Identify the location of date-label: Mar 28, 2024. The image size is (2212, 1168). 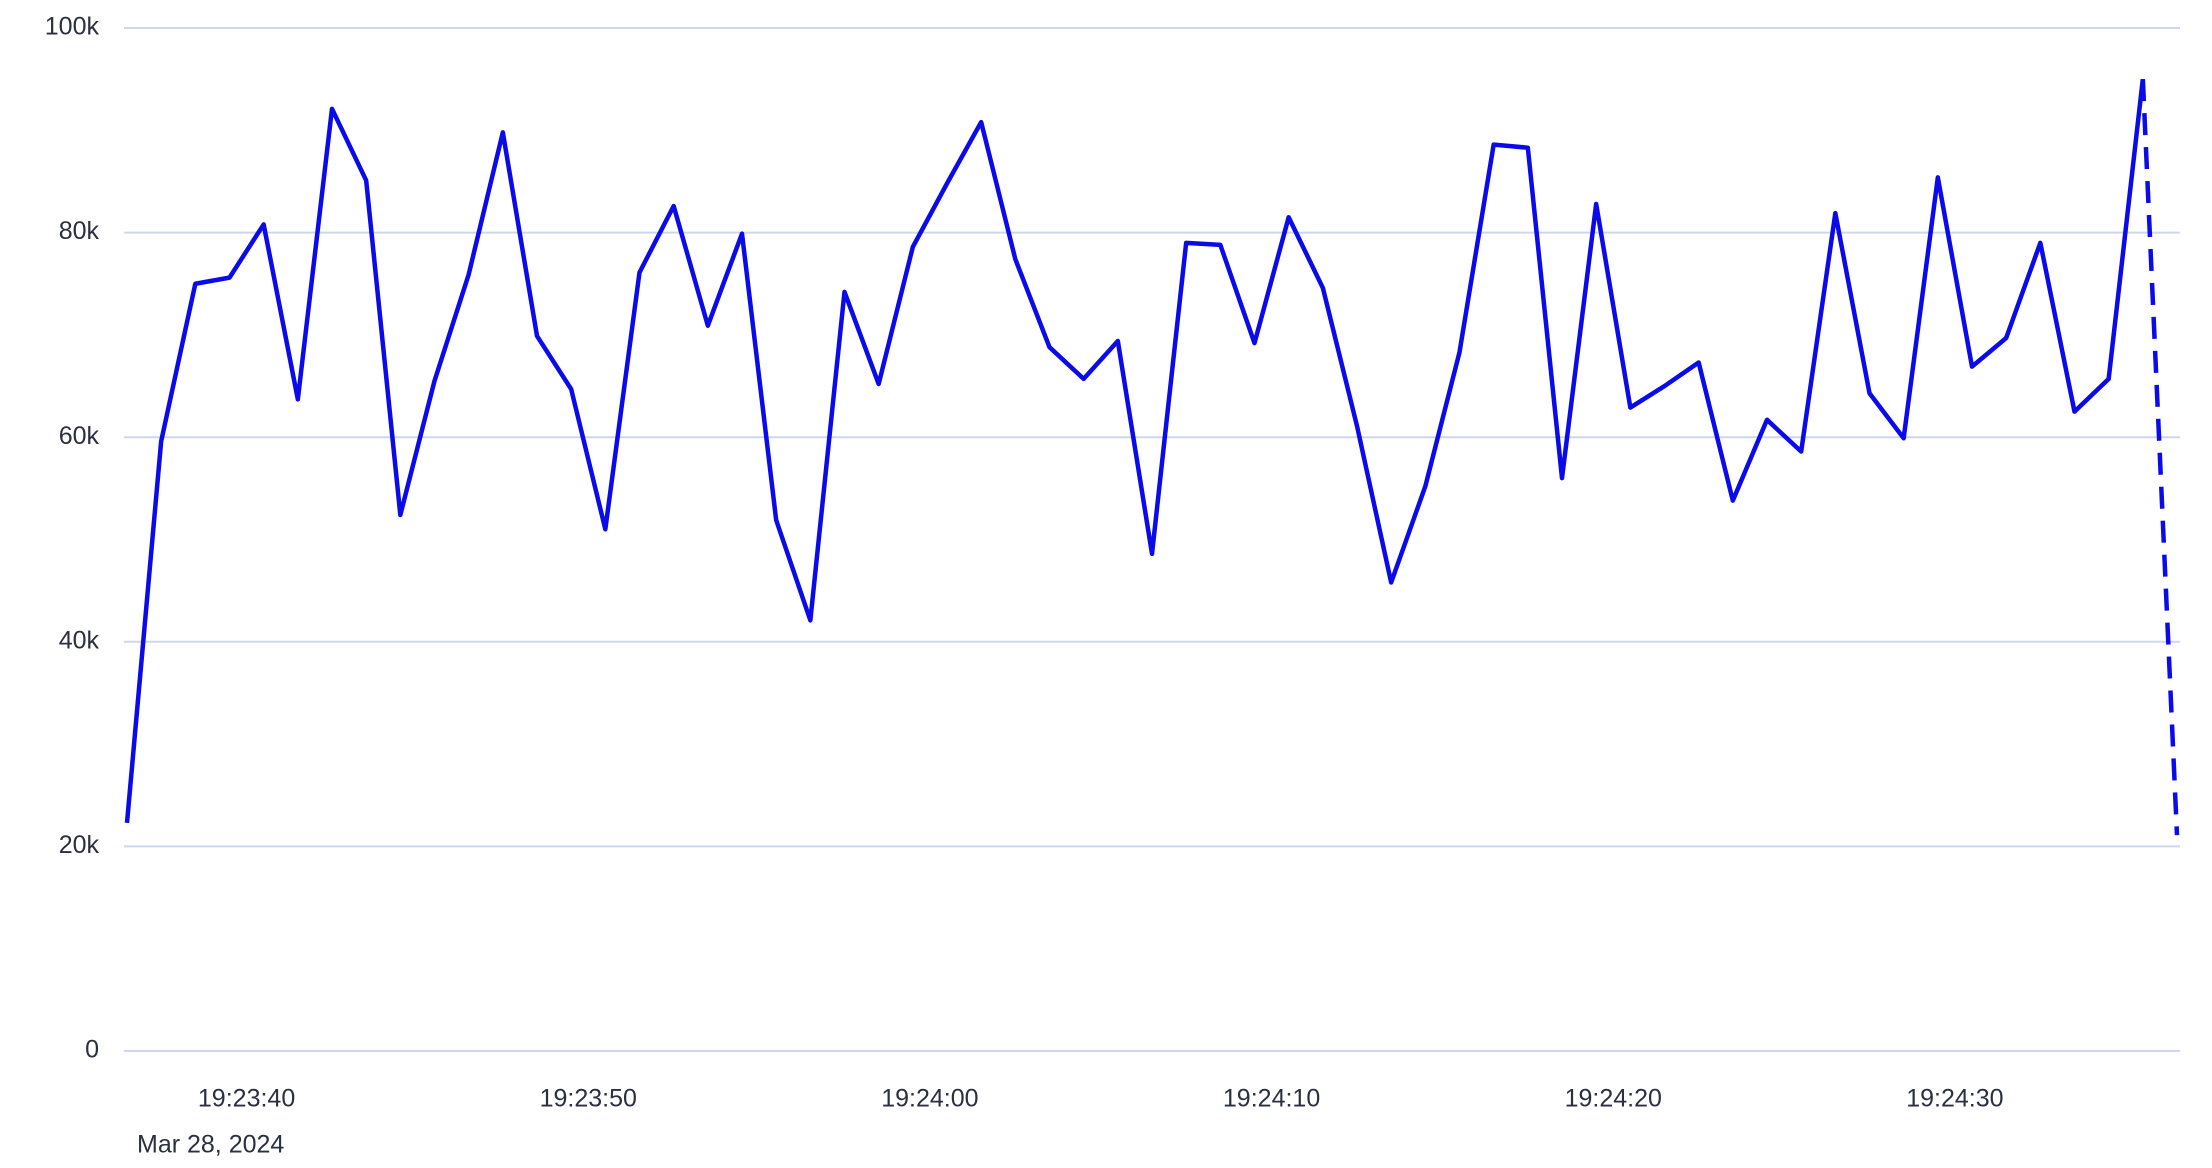
(210, 1145).